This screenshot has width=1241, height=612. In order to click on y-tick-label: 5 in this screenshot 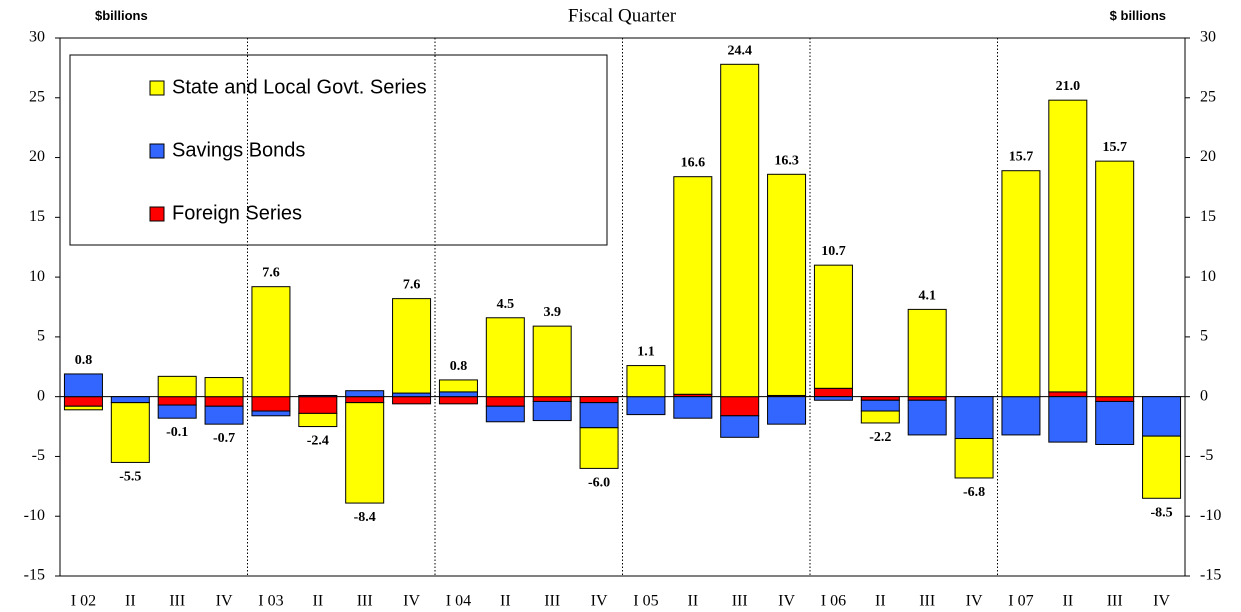, I will do `click(41, 336)`.